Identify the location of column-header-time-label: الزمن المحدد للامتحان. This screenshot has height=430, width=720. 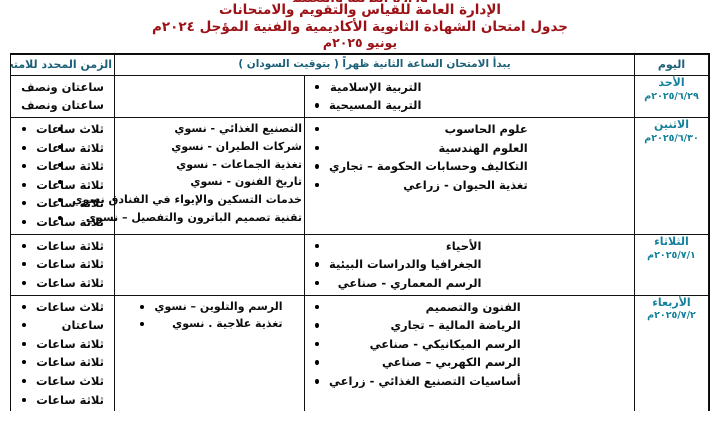
(61, 64).